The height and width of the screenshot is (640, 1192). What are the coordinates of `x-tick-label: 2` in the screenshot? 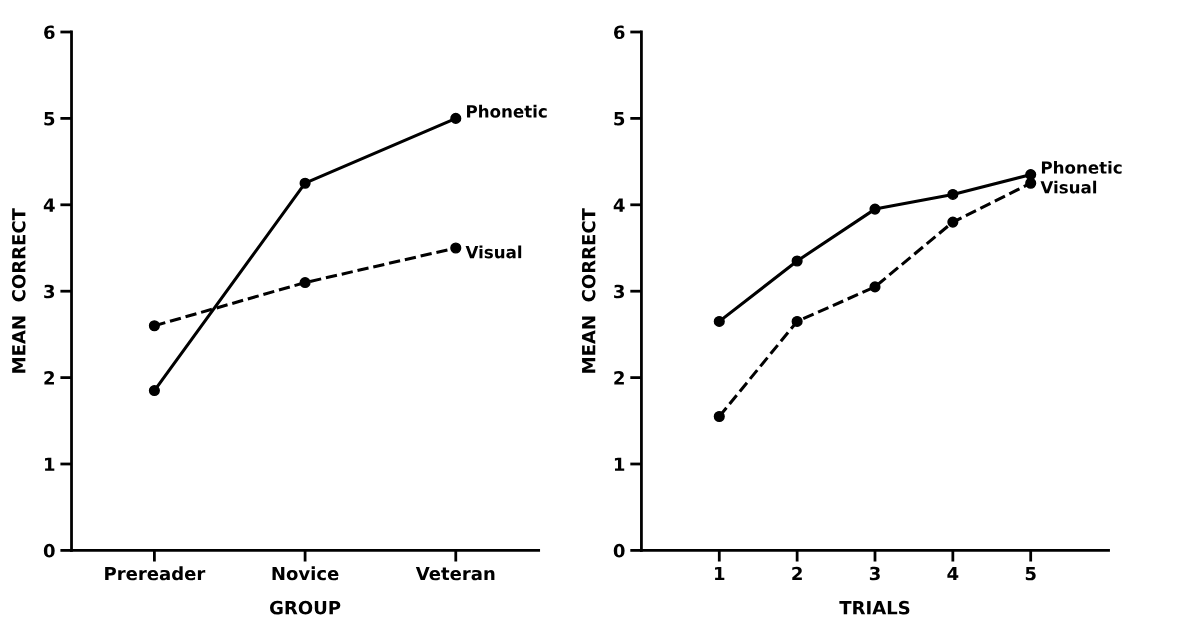 It's located at (797, 573).